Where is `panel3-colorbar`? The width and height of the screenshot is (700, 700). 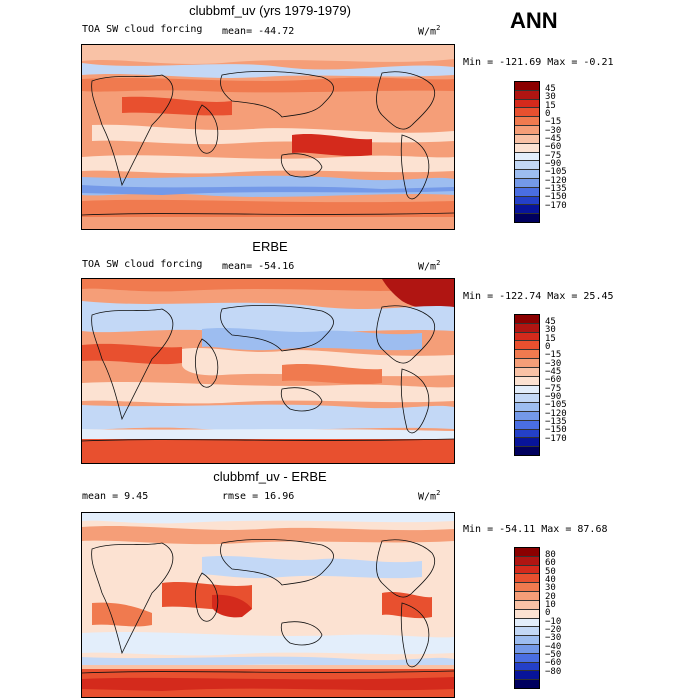 panel3-colorbar is located at coordinates (527, 618).